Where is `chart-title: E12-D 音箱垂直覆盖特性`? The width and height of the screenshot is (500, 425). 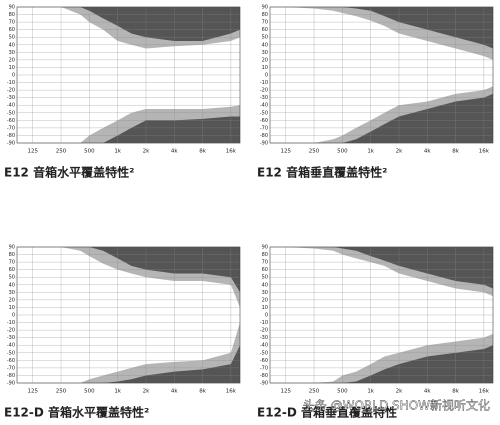
chart-title: E12-D 音箱垂直覆盖特性 is located at coordinates (327, 412).